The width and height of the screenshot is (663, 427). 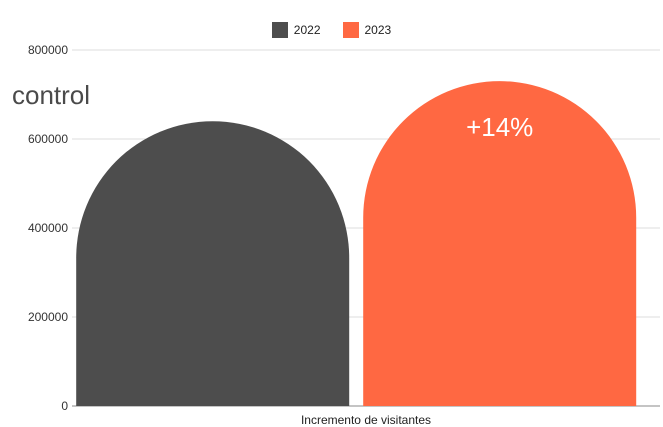 What do you see at coordinates (48, 50) in the screenshot?
I see `y-tick-label-4: 800000` at bounding box center [48, 50].